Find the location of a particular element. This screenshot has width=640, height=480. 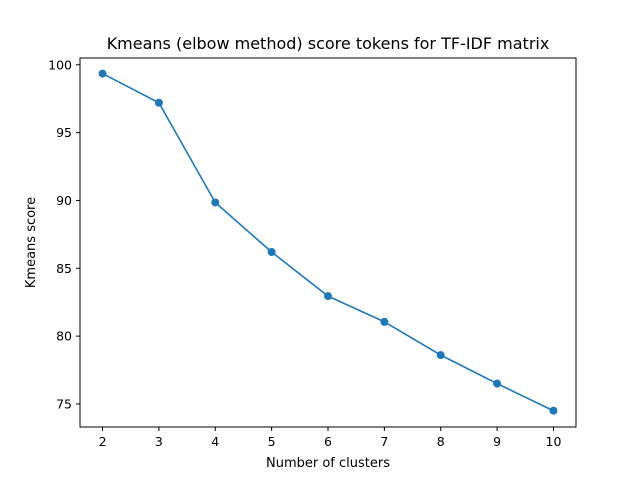

x-tick-label: 7 is located at coordinates (384, 441).